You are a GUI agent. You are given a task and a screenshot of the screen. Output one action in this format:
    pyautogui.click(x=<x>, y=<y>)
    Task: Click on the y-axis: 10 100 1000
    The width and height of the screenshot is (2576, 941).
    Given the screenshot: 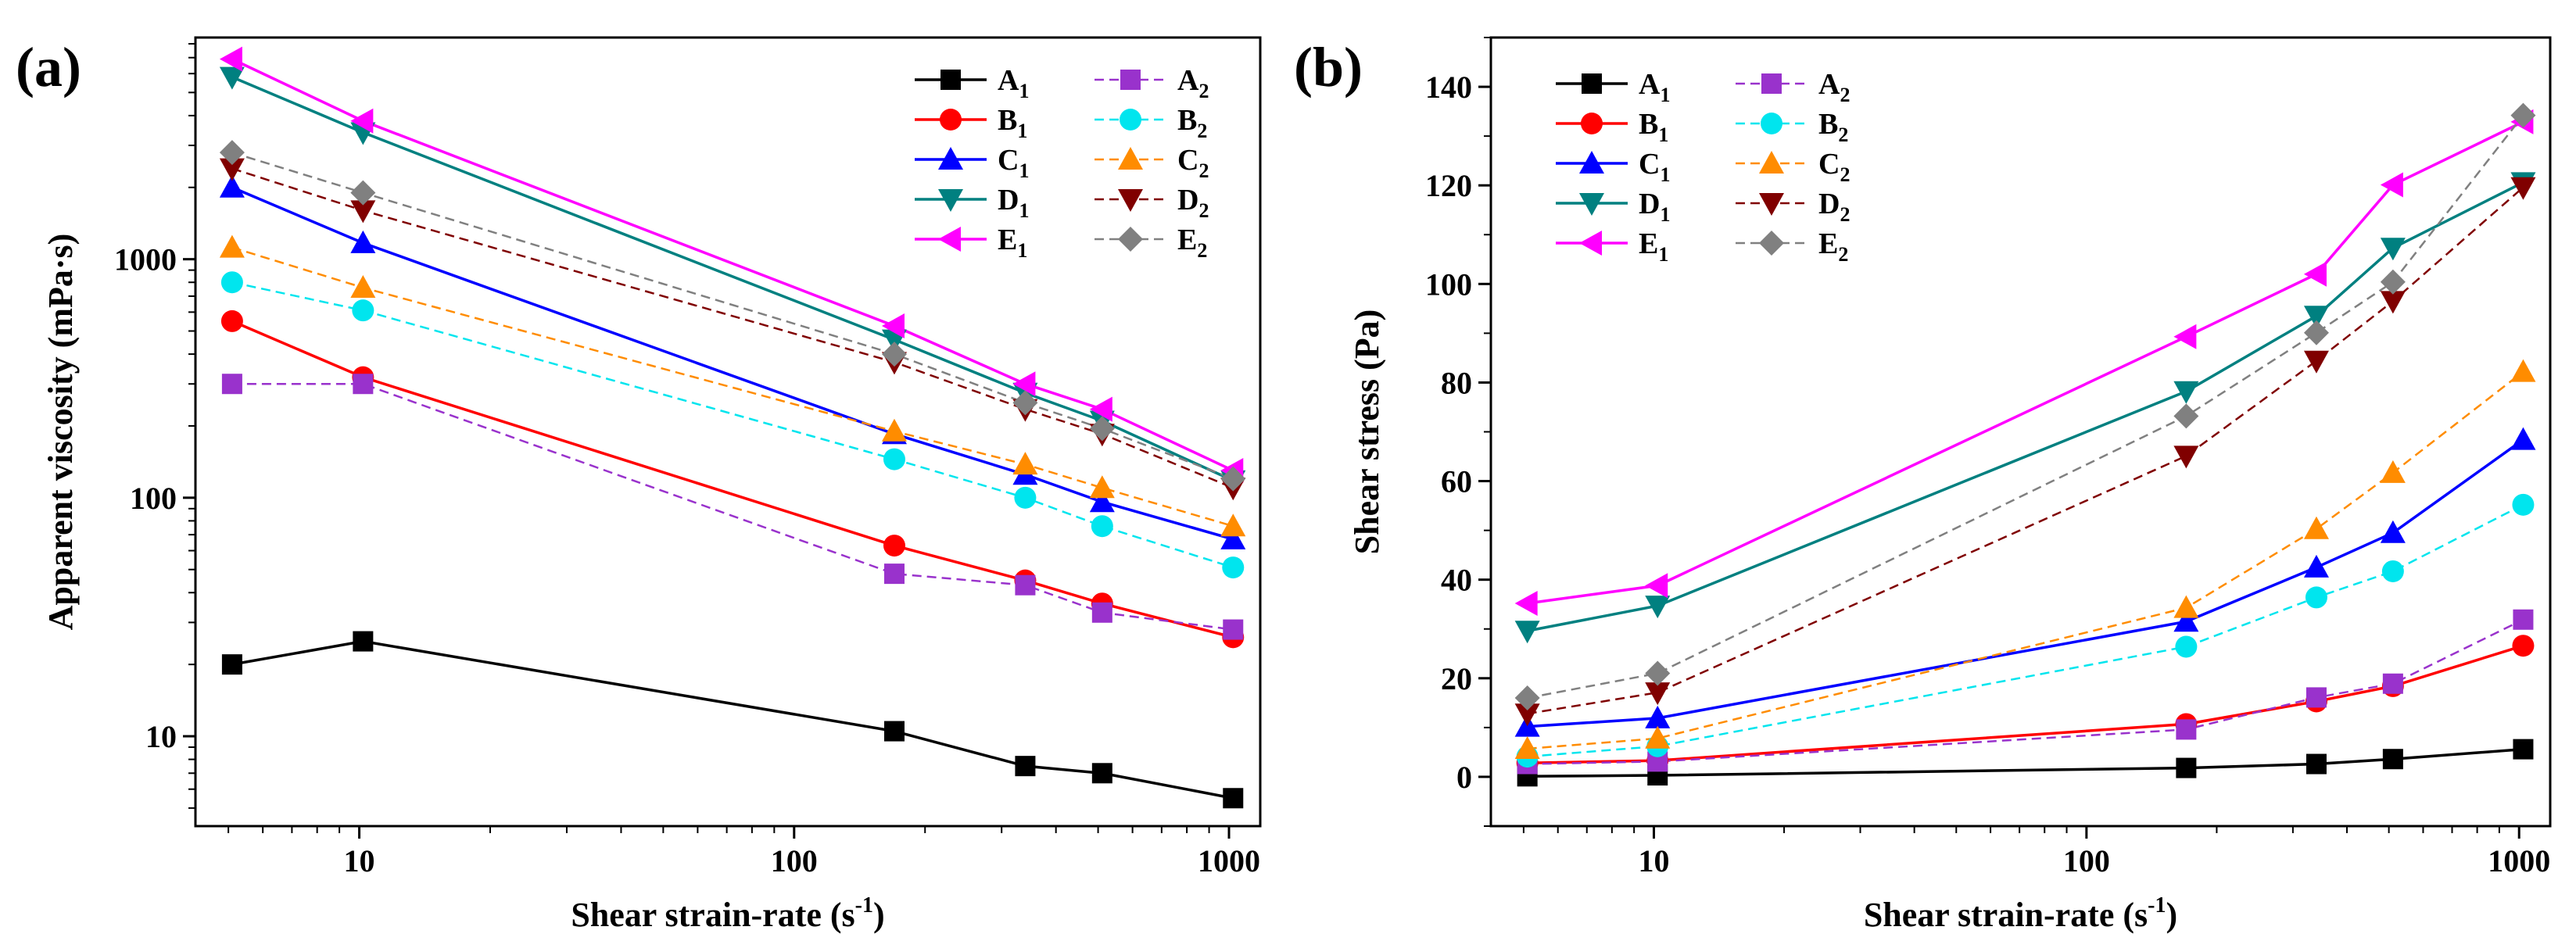 What is the action you would take?
    pyautogui.click(x=154, y=426)
    